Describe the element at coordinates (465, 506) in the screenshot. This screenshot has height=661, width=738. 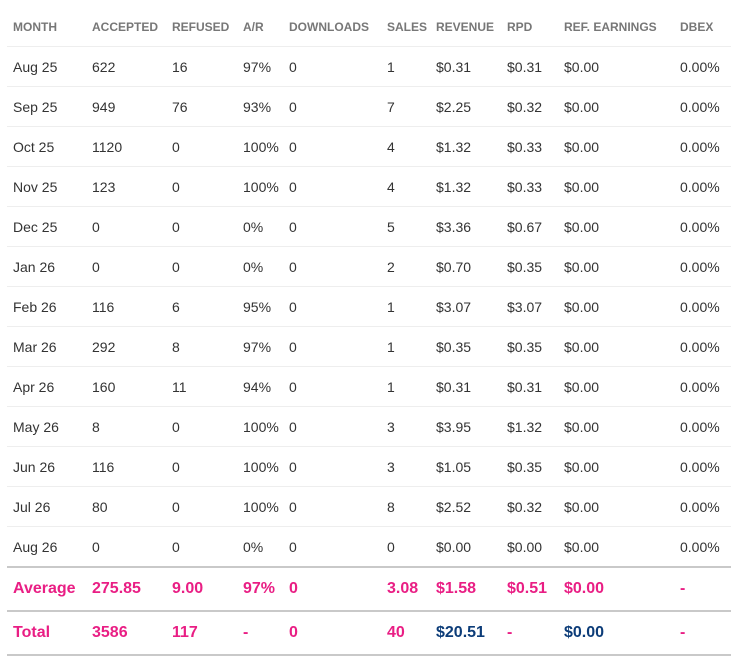
I see `cell-revenue: $2.52` at that location.